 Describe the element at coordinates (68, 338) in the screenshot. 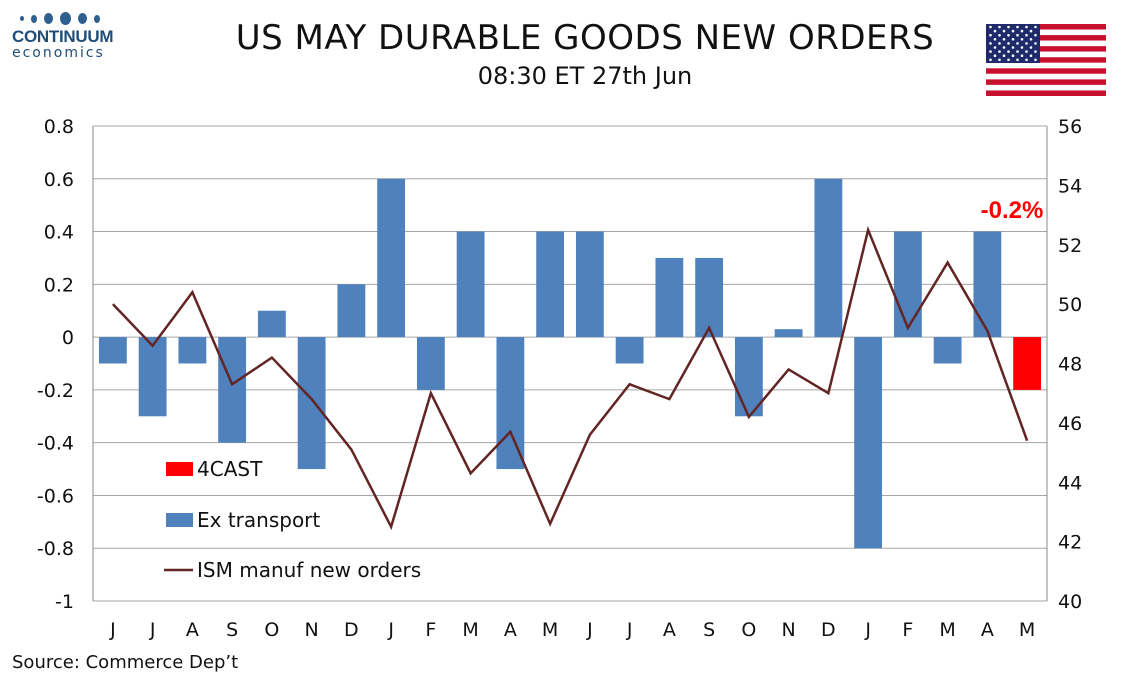

I see `left-tick-label: 0` at that location.